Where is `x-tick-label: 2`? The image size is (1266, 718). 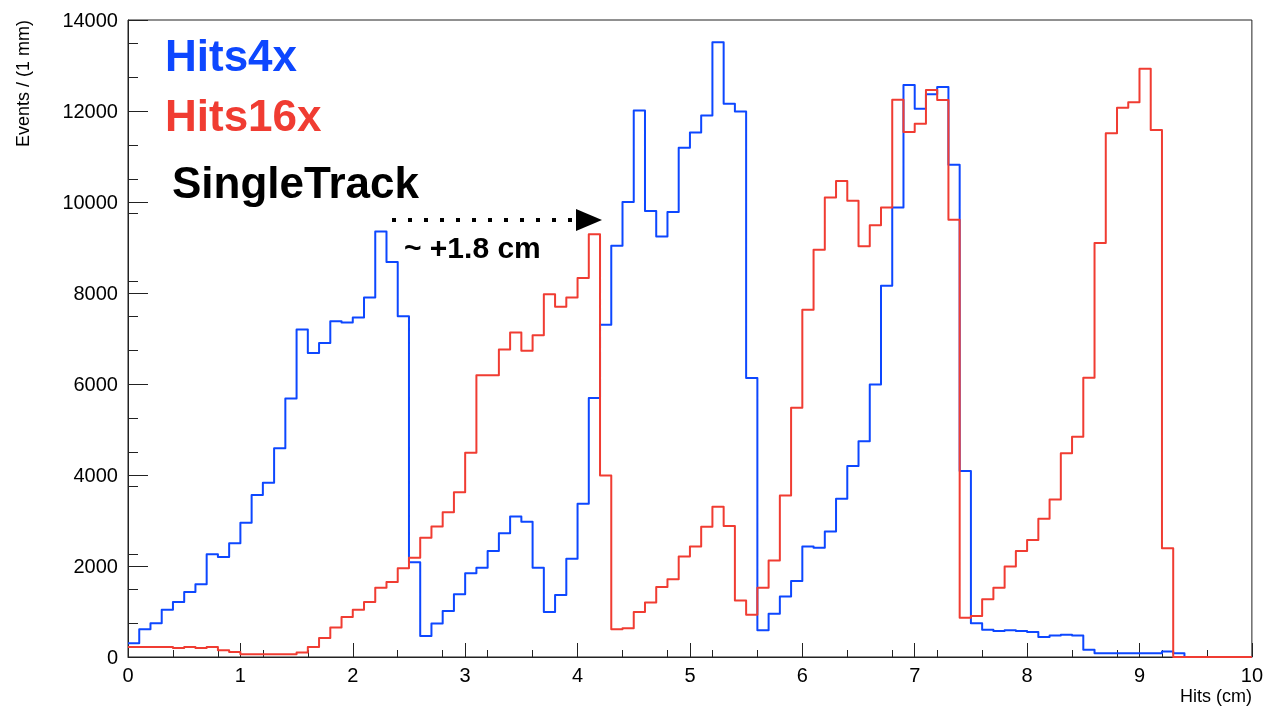 x-tick-label: 2 is located at coordinates (353, 675).